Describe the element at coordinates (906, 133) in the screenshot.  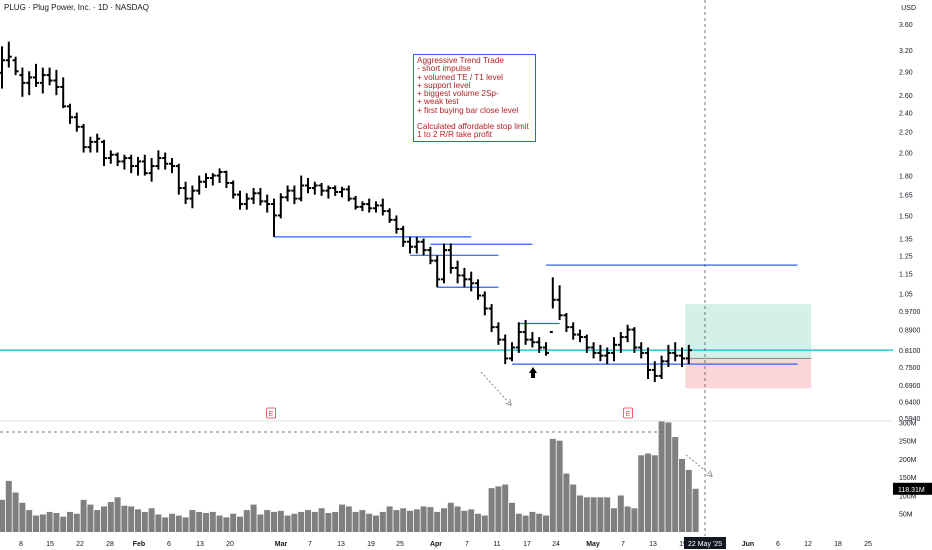
I see `price-tick-label: 2.20` at that location.